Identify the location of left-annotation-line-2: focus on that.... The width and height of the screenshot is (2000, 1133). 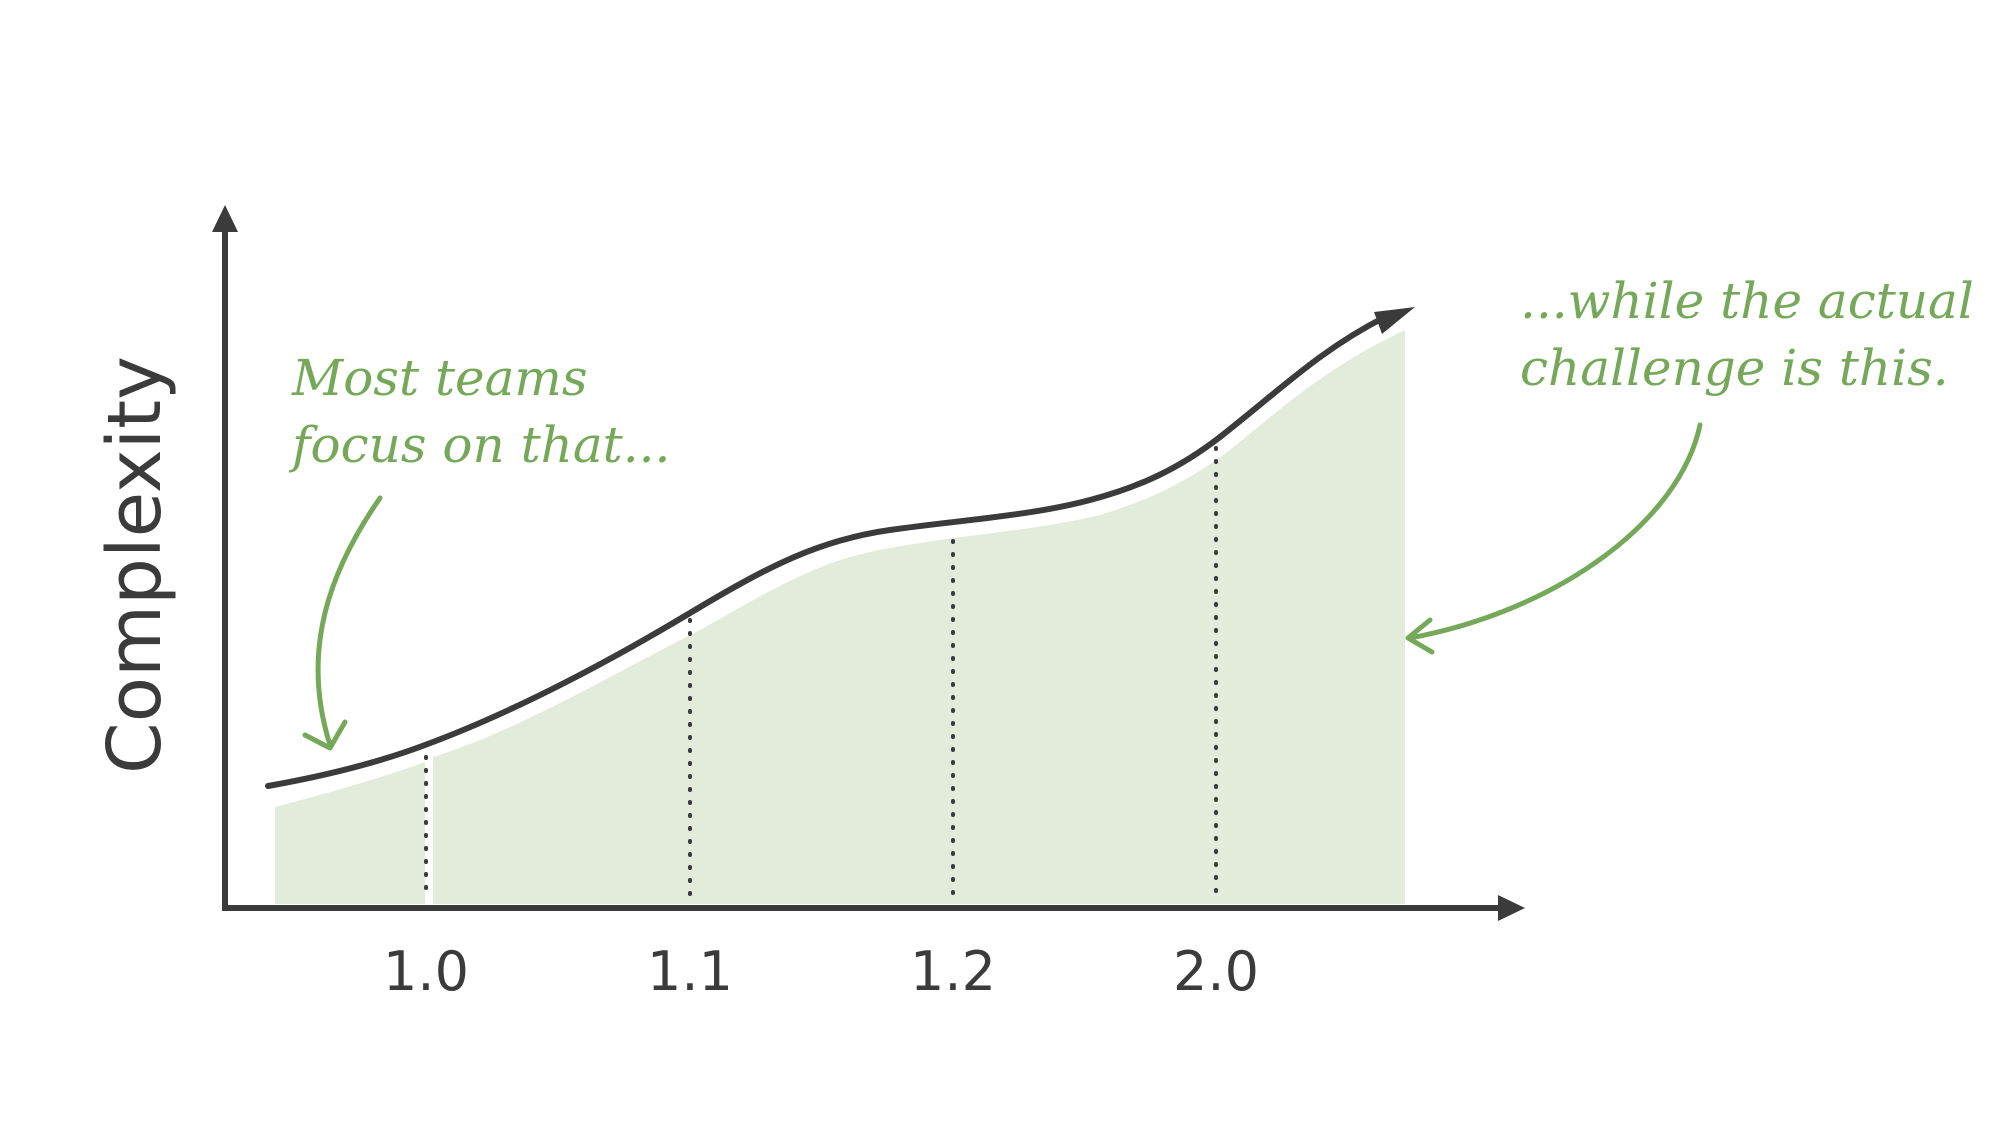
(479, 445).